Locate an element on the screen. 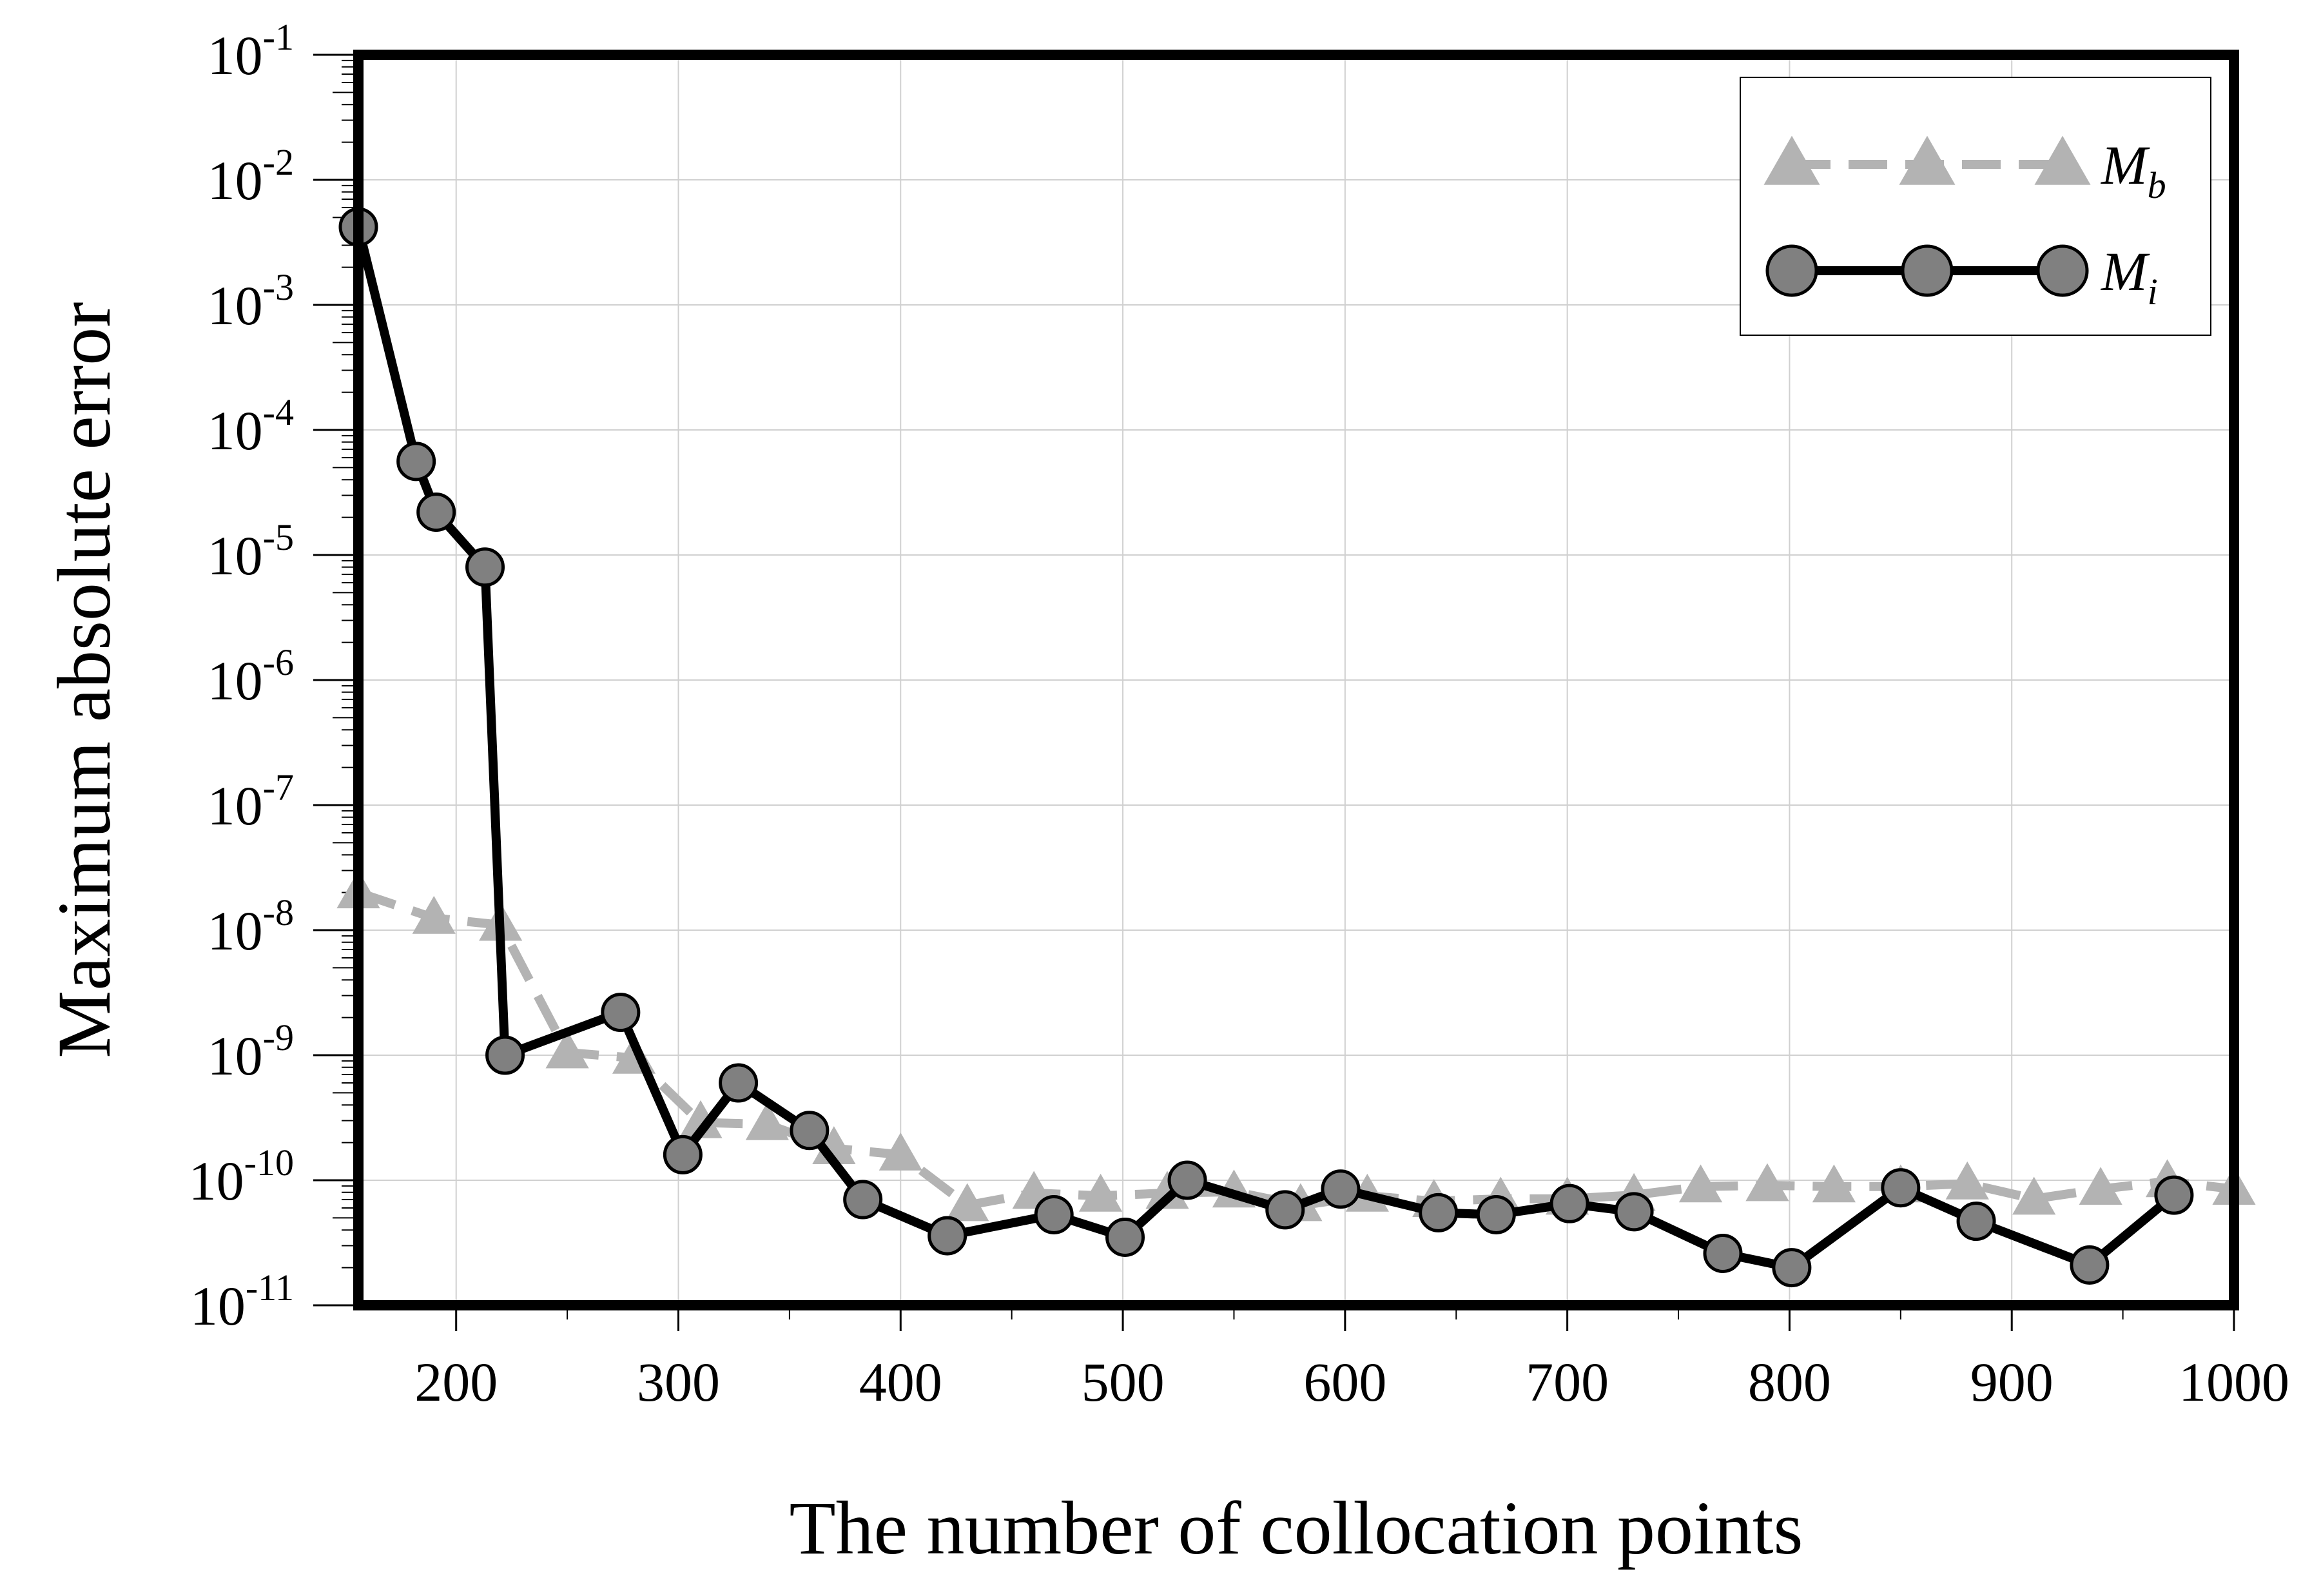  y-tick-label: 10⁻¹⁰ is located at coordinates (242, 1177).